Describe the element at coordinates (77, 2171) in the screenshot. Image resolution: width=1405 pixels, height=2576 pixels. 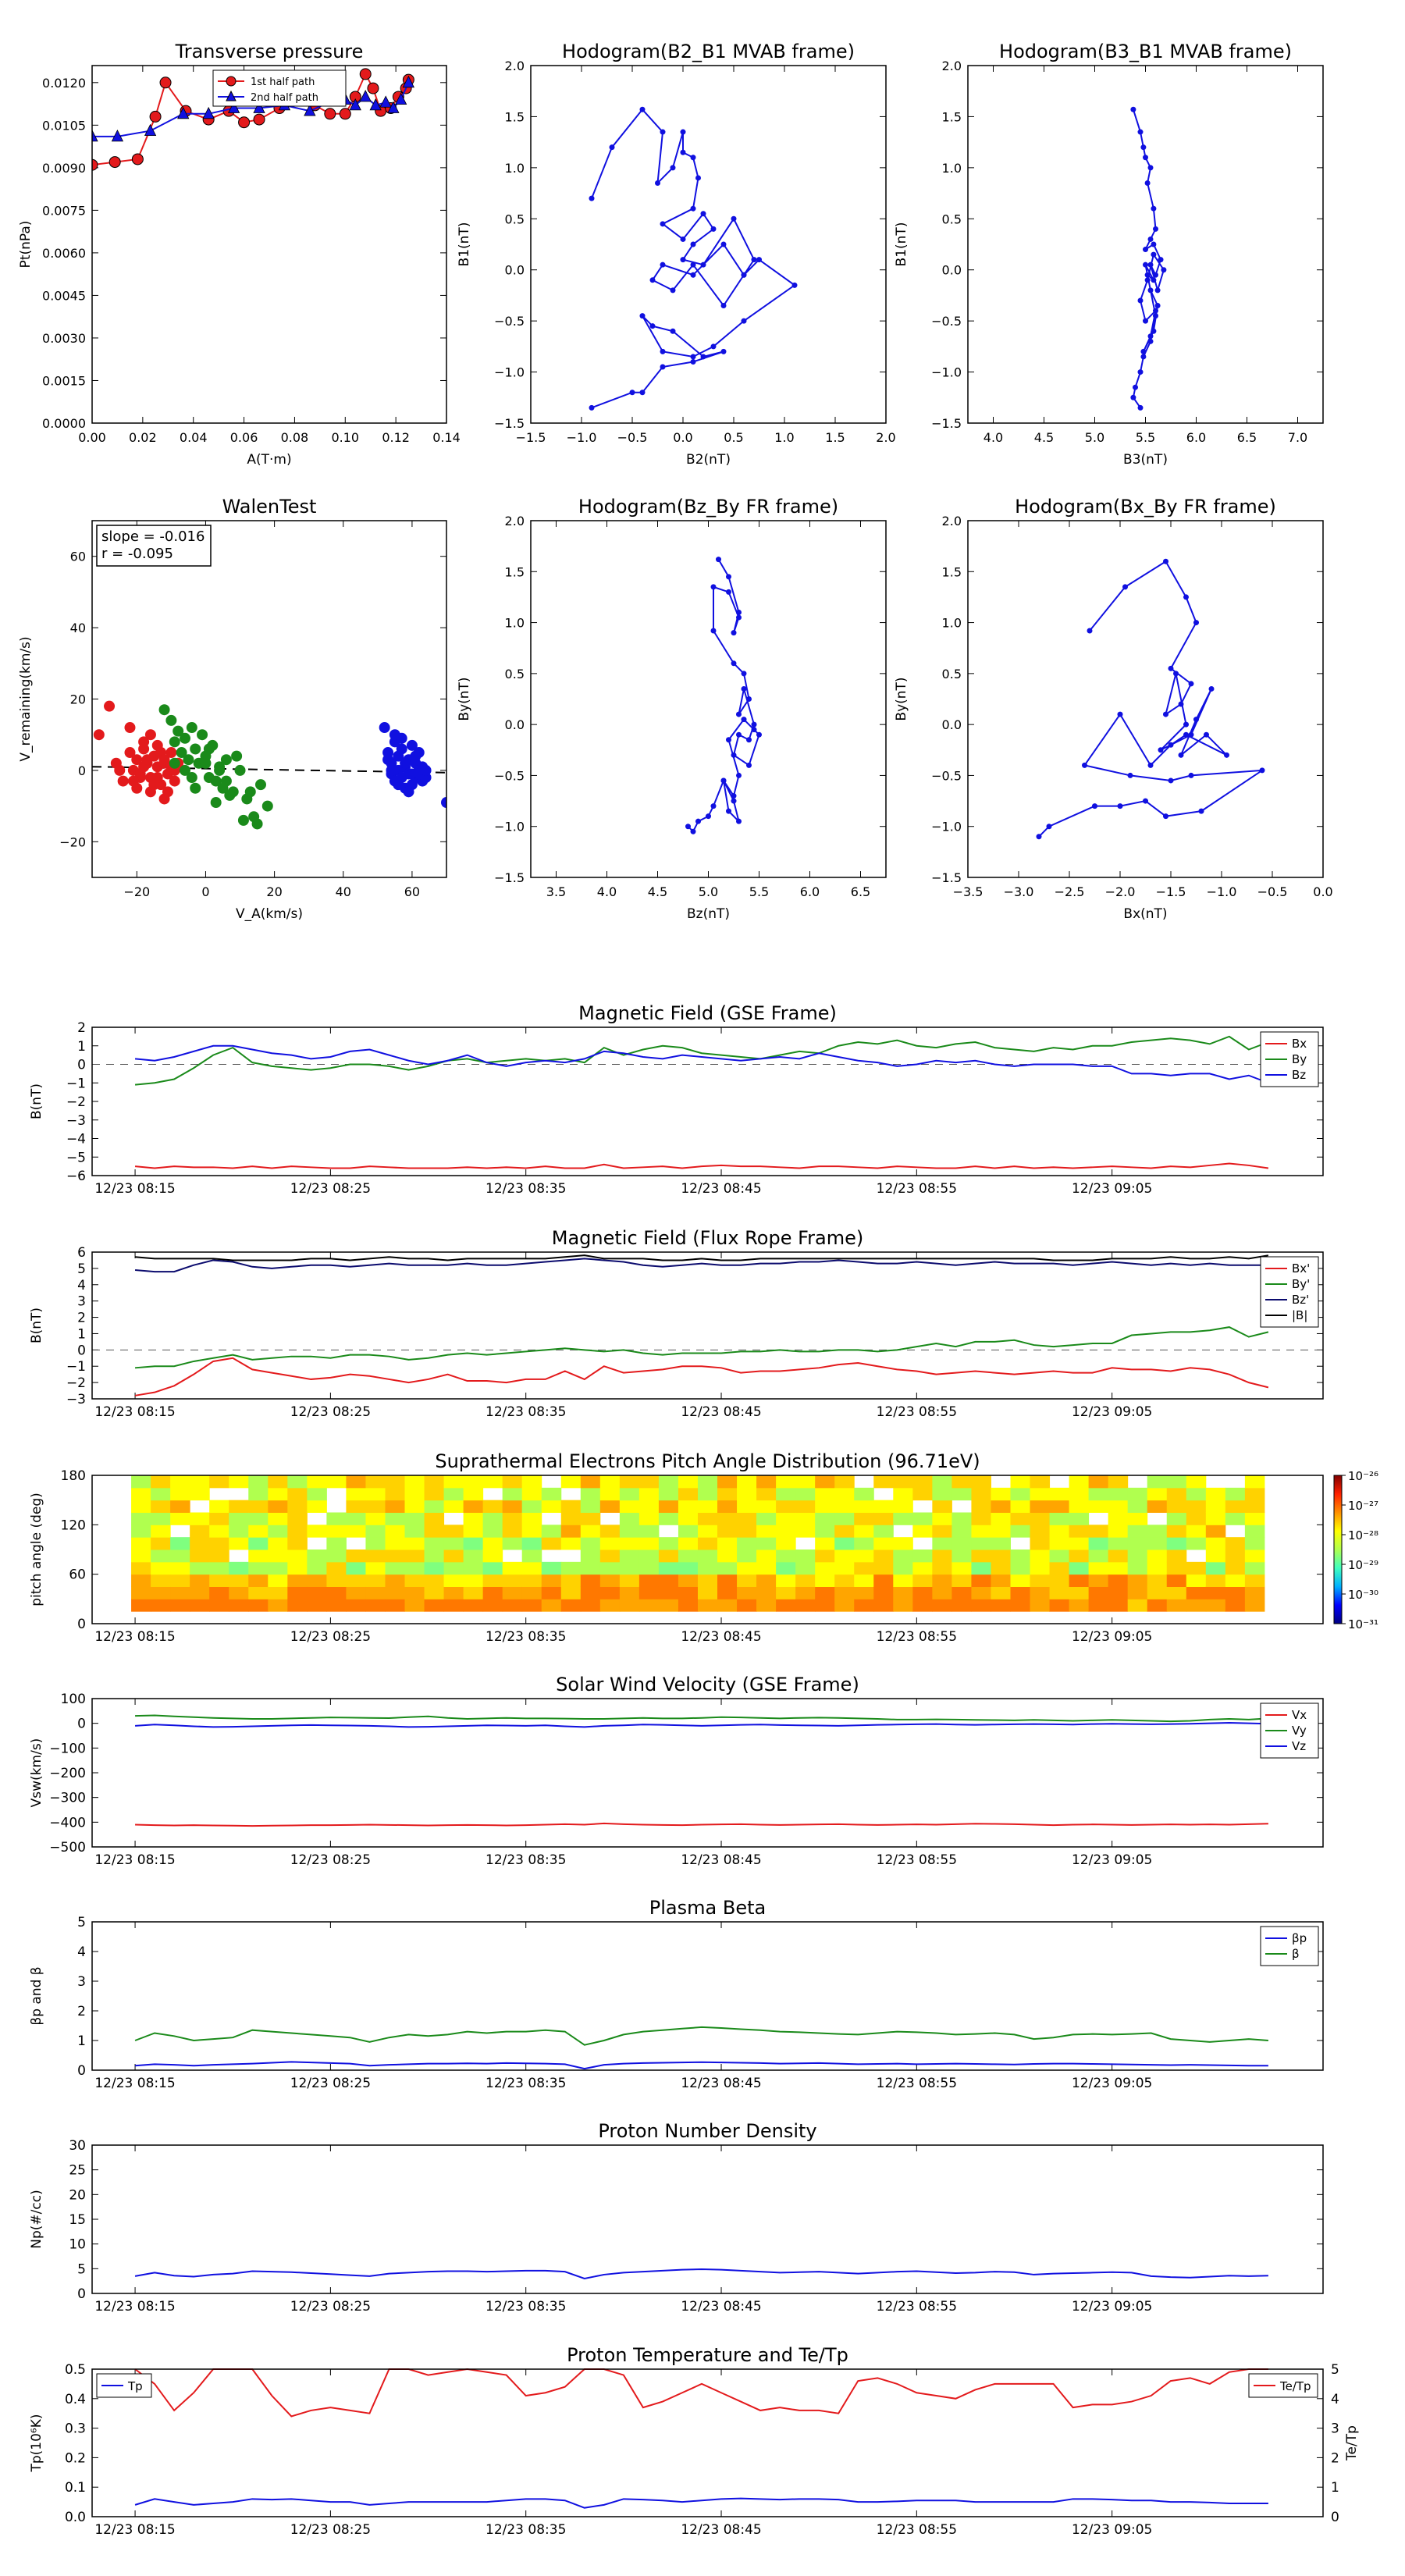
I see `y-tick-label: 25` at that location.